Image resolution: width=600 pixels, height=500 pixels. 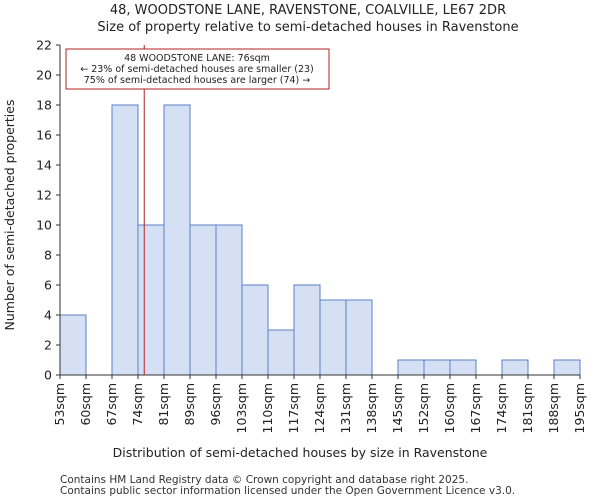 What do you see at coordinates (48, 210) in the screenshot?
I see `y-axis: 0 2 4 6 8 10 12 14 16 18 20 22` at bounding box center [48, 210].